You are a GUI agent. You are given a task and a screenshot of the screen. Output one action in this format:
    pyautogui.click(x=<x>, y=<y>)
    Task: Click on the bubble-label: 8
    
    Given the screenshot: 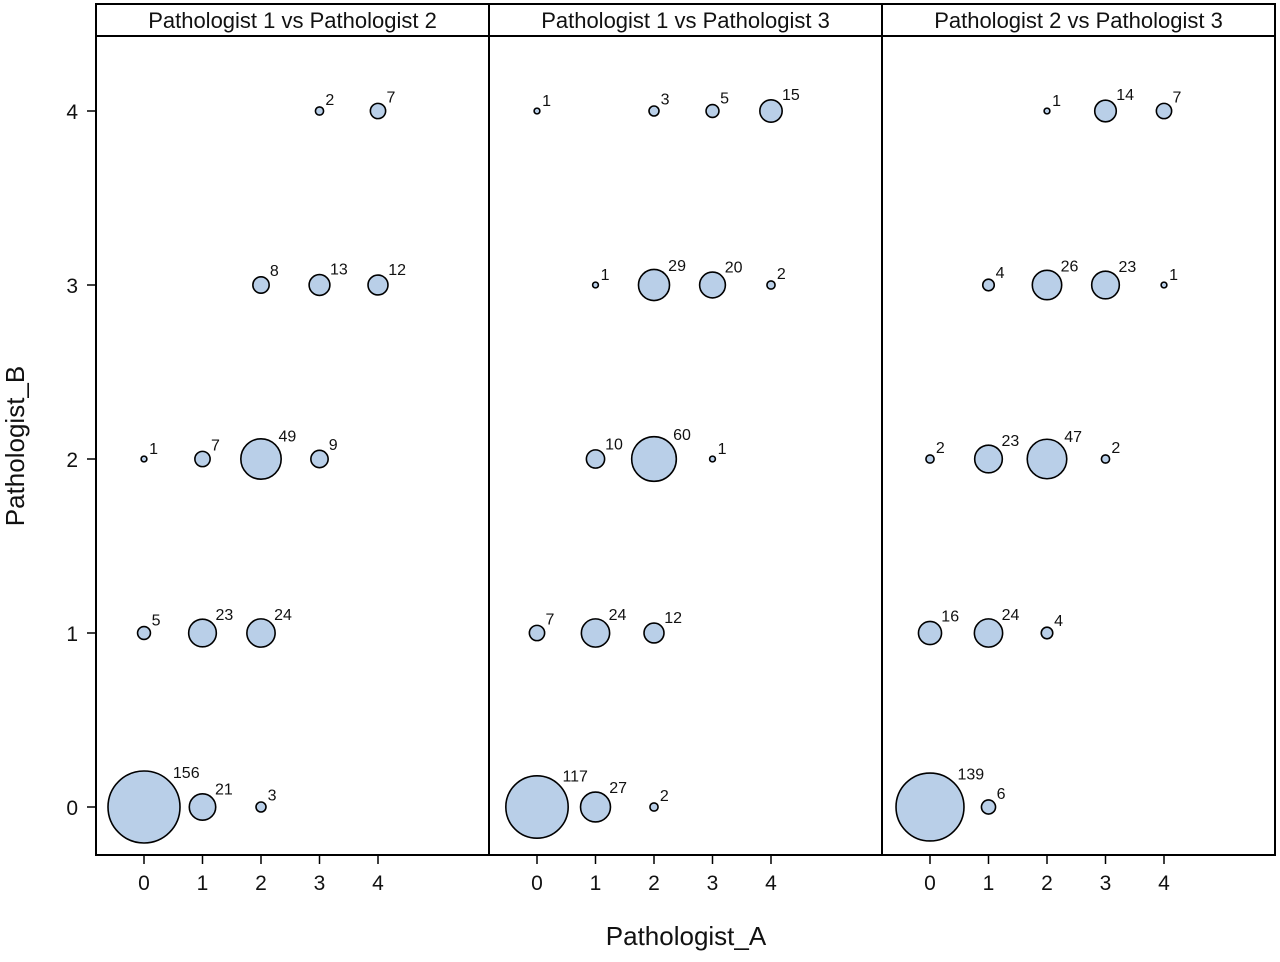 What is the action you would take?
    pyautogui.click(x=274, y=271)
    